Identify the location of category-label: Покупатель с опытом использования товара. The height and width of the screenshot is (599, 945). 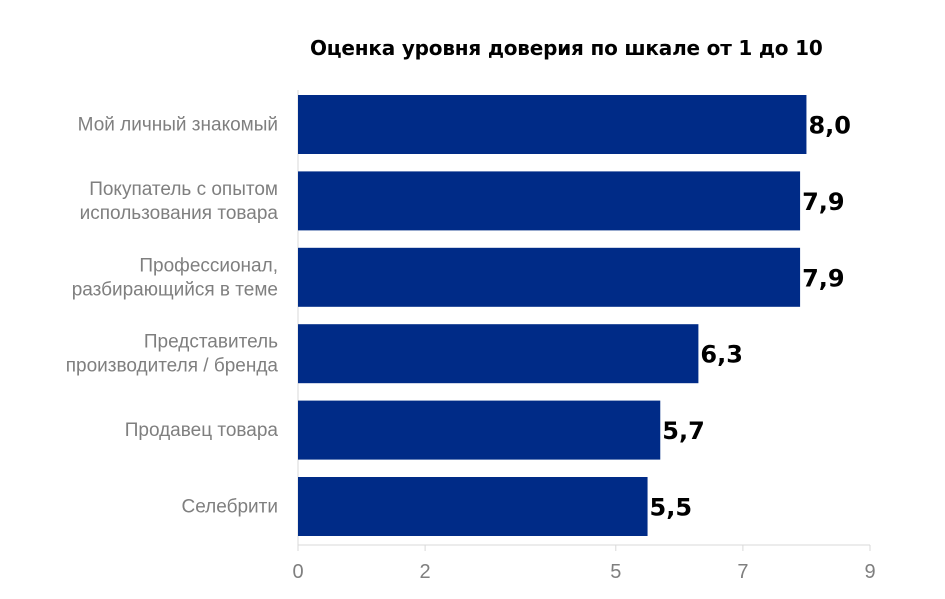
(179, 201).